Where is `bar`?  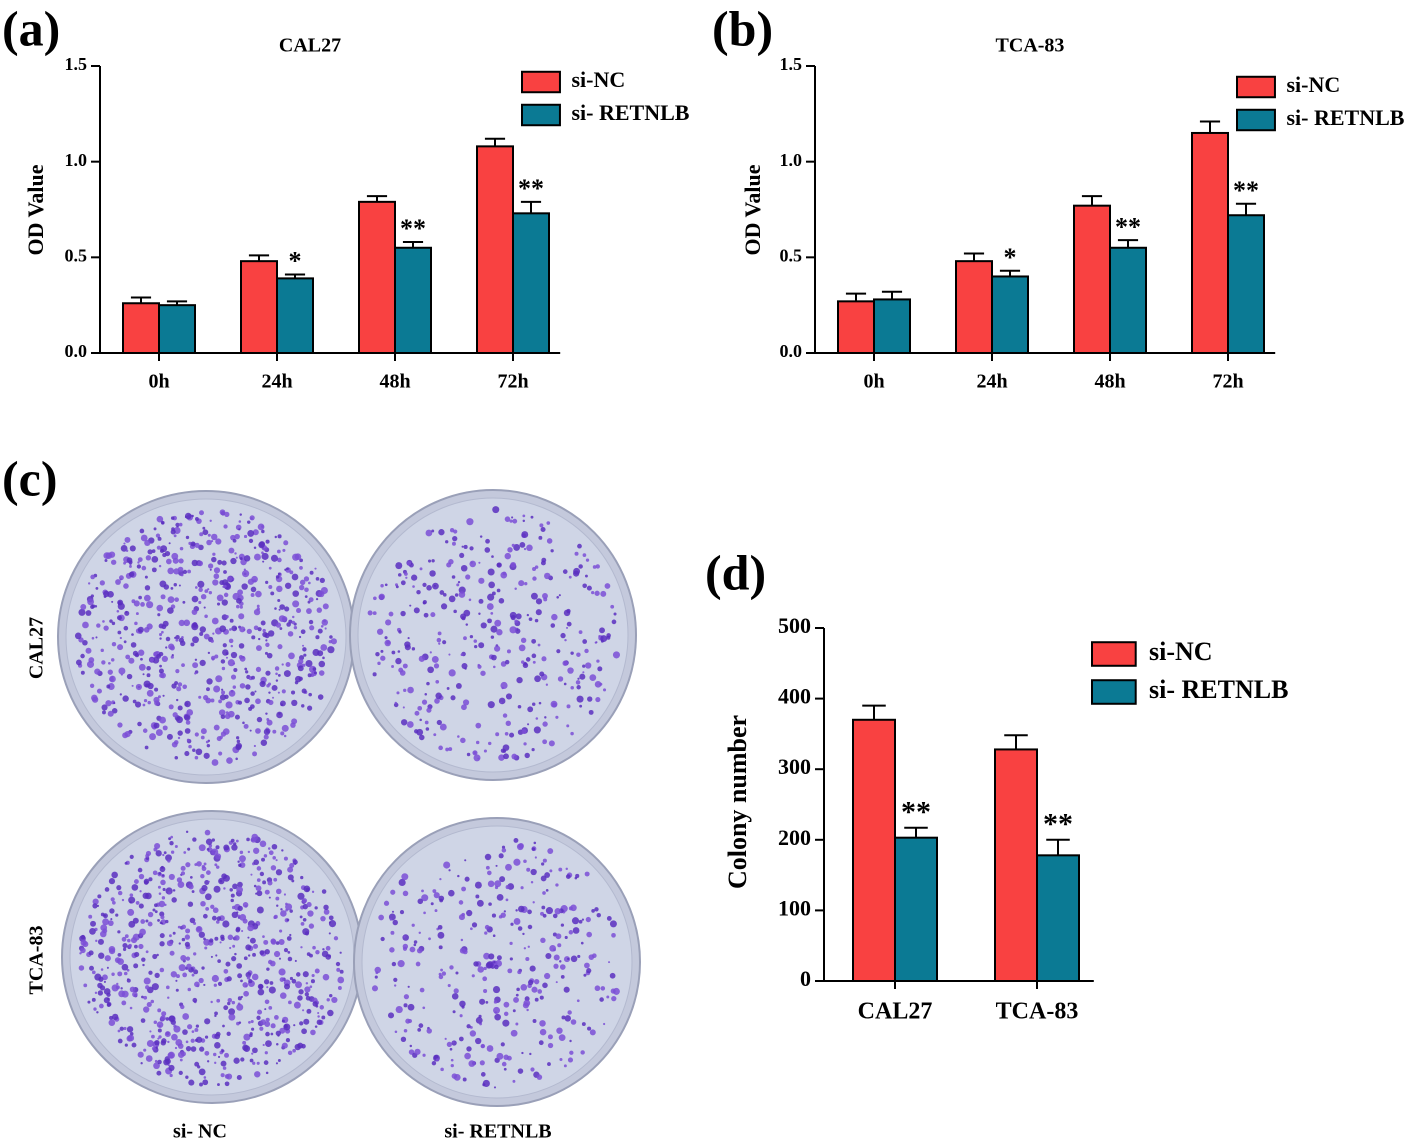
bar is located at coordinates (177, 329).